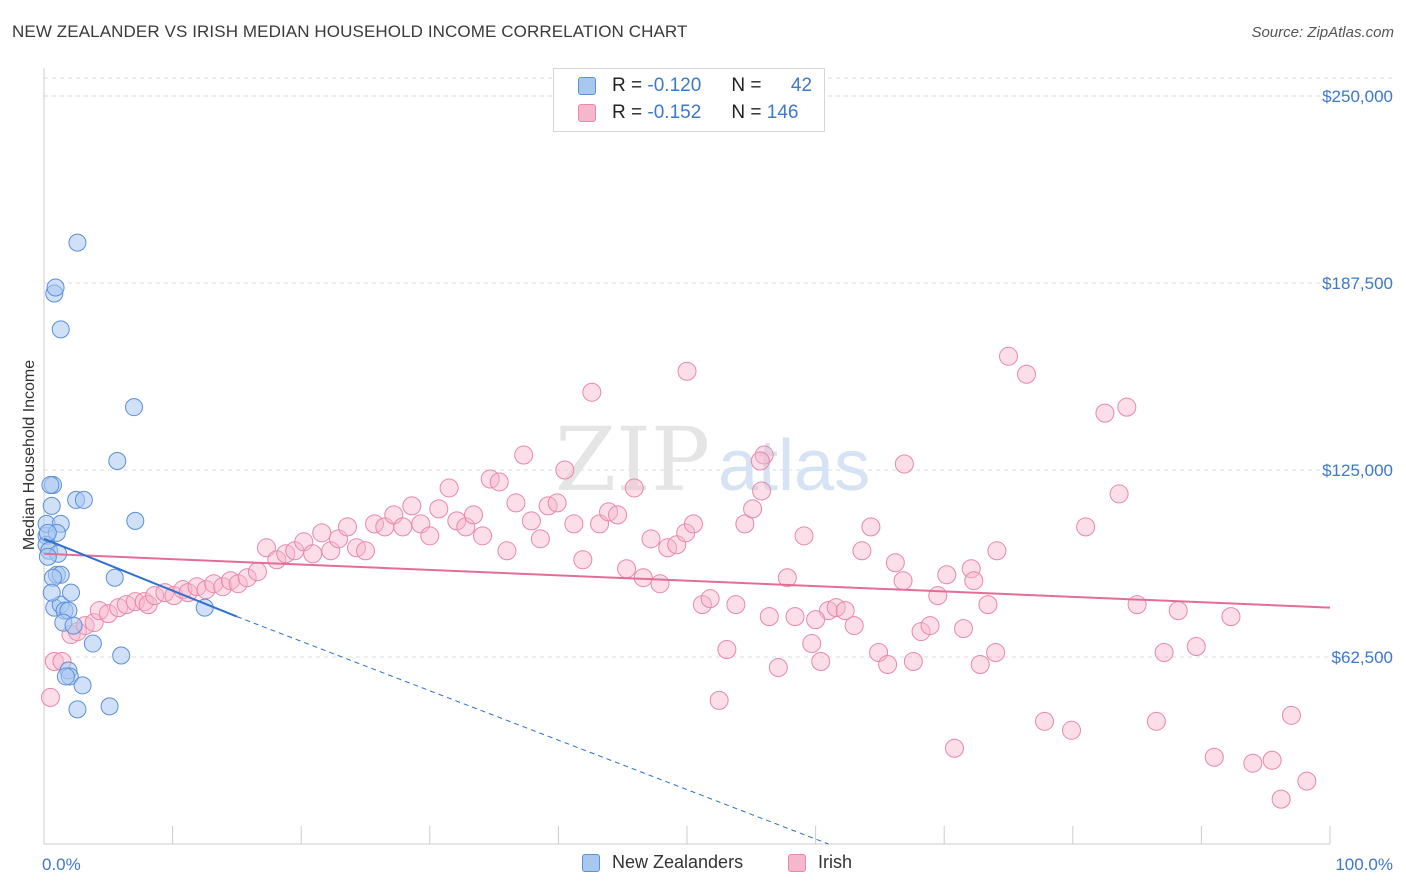 This screenshot has height=892, width=1406. What do you see at coordinates (1362, 657) in the screenshot?
I see `y-tick-label: $62,500` at bounding box center [1362, 657].